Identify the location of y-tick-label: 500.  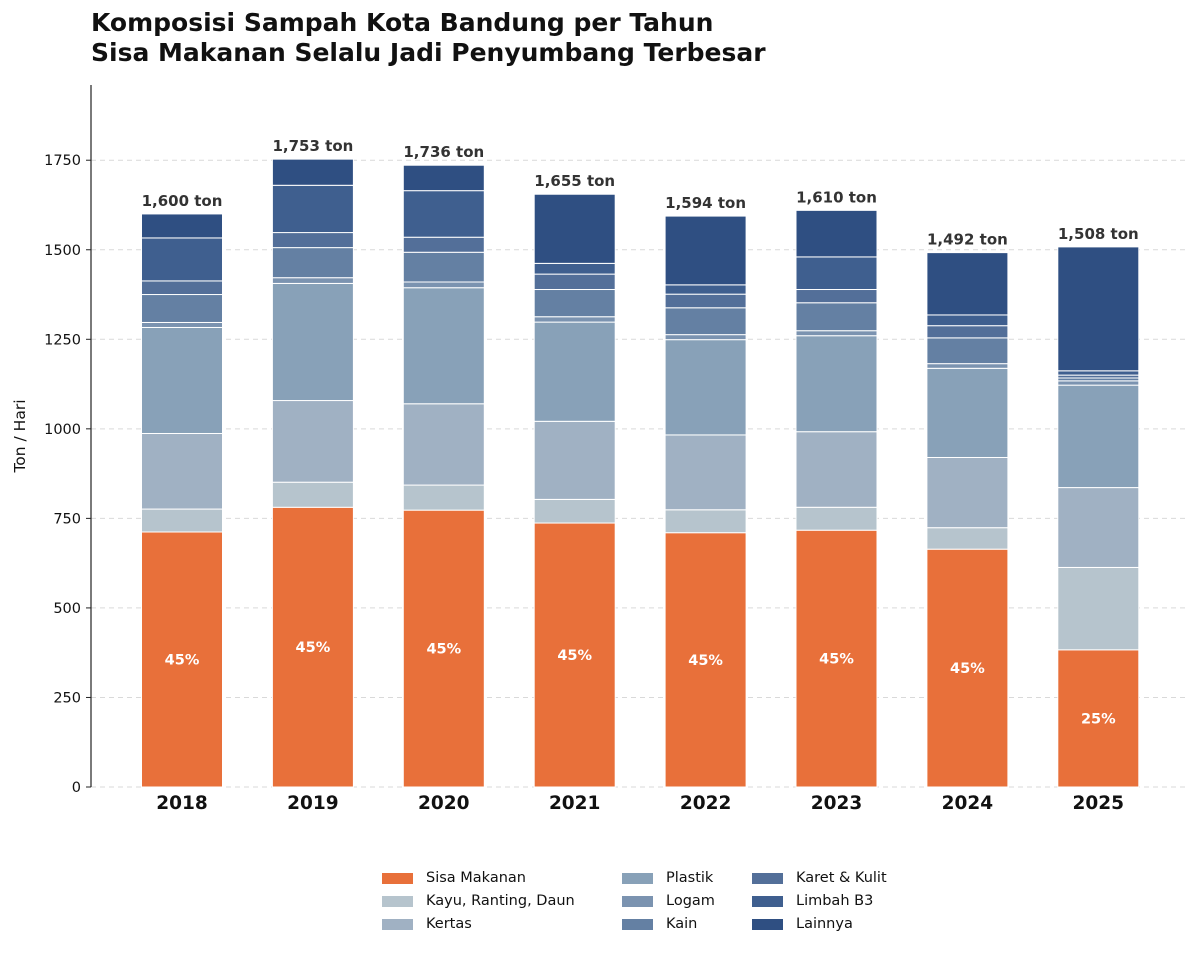
(67, 609).